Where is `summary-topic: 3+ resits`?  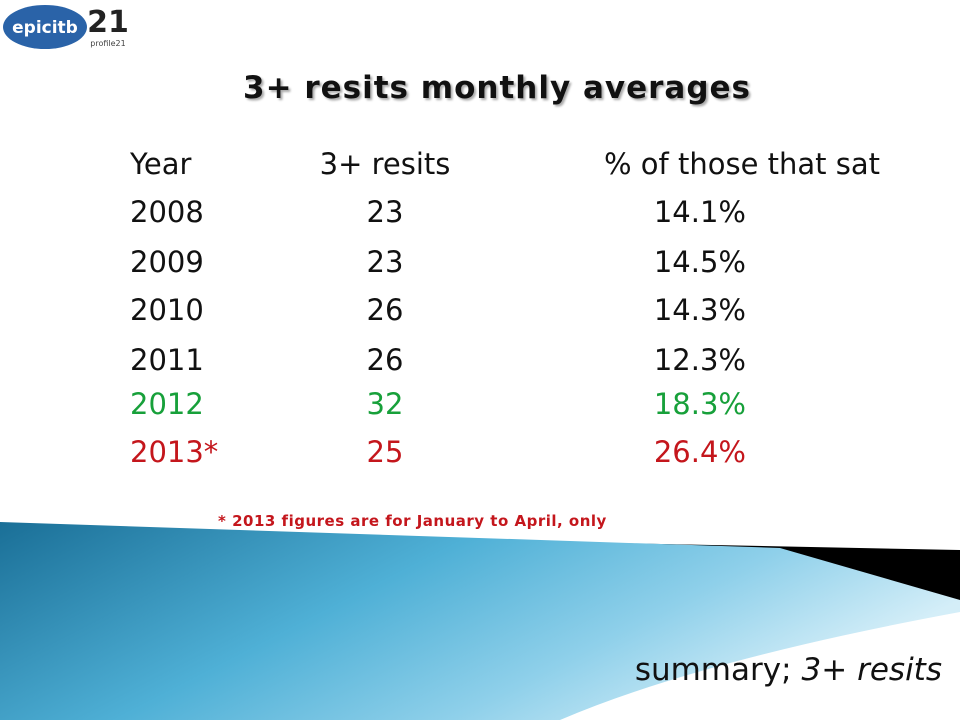 summary-topic: 3+ resits is located at coordinates (871, 670).